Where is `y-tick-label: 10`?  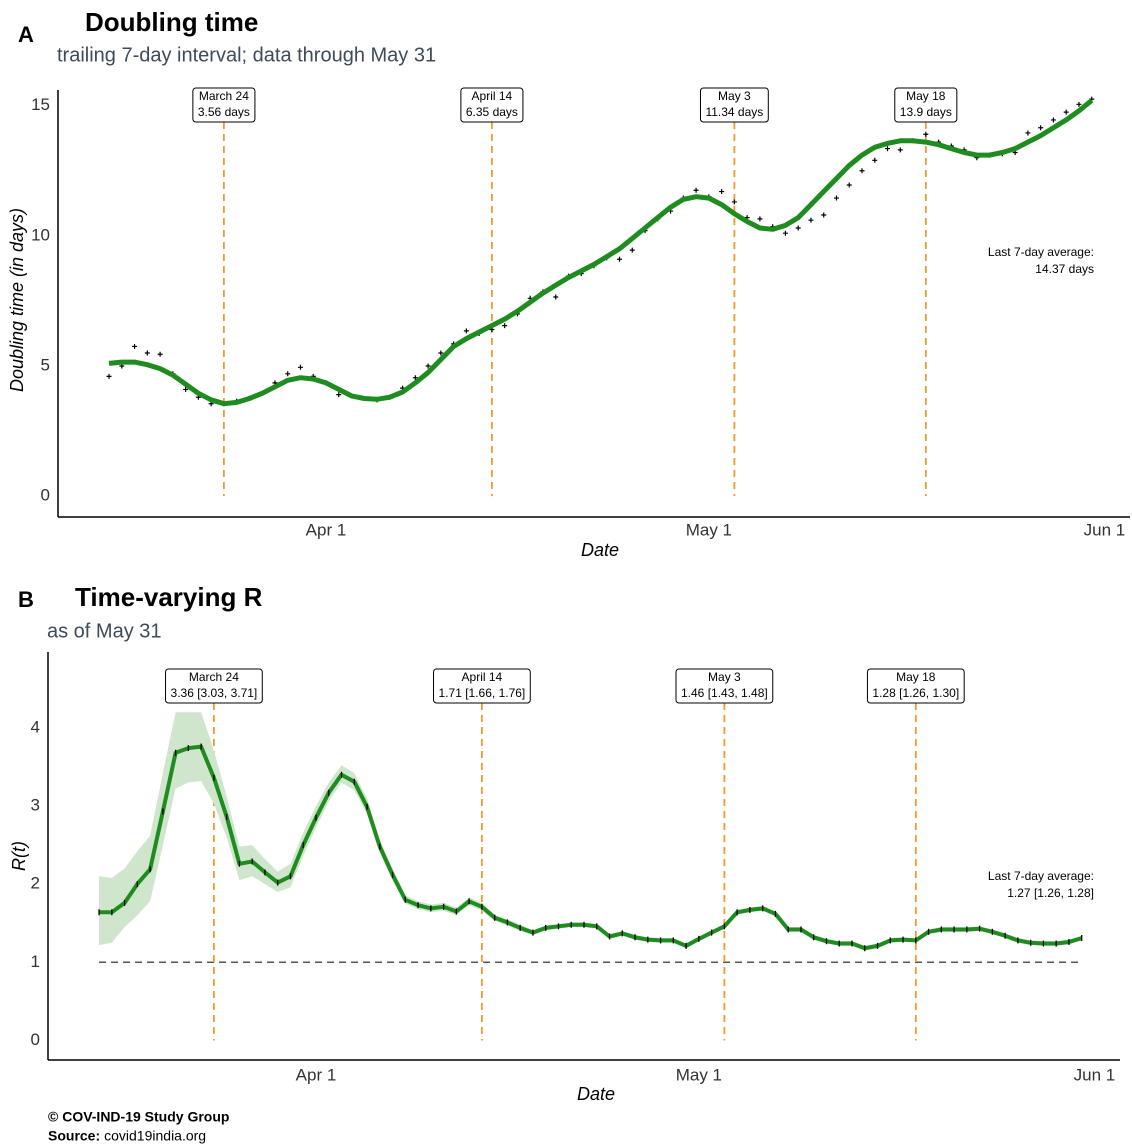 y-tick-label: 10 is located at coordinates (40, 234).